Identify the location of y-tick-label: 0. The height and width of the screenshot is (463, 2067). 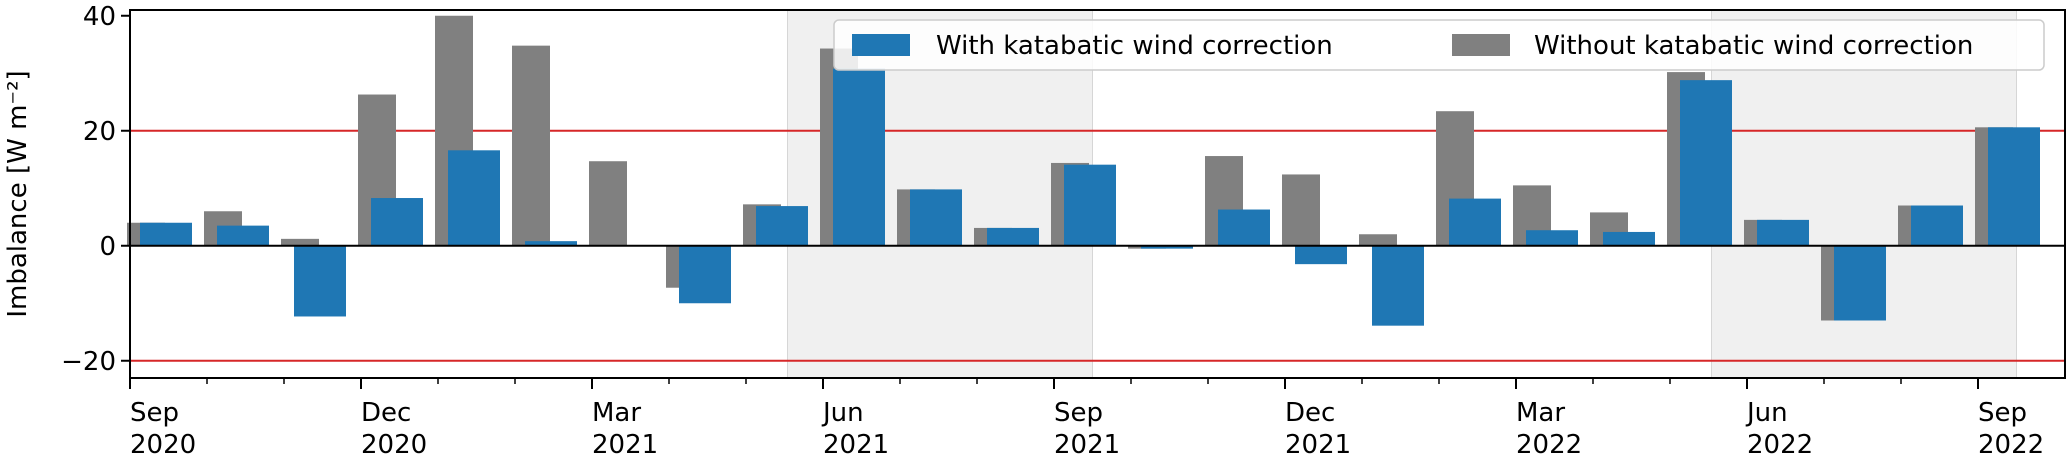
(107, 247).